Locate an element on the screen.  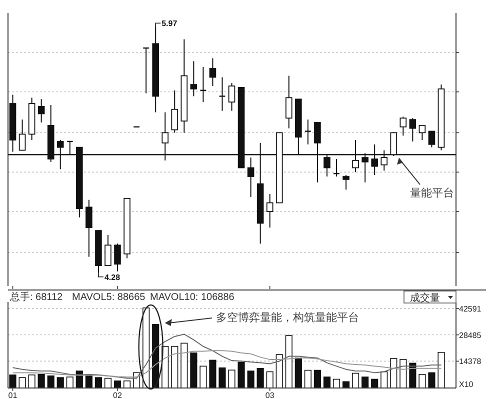
annotation: 5.97 is located at coordinates (170, 23).